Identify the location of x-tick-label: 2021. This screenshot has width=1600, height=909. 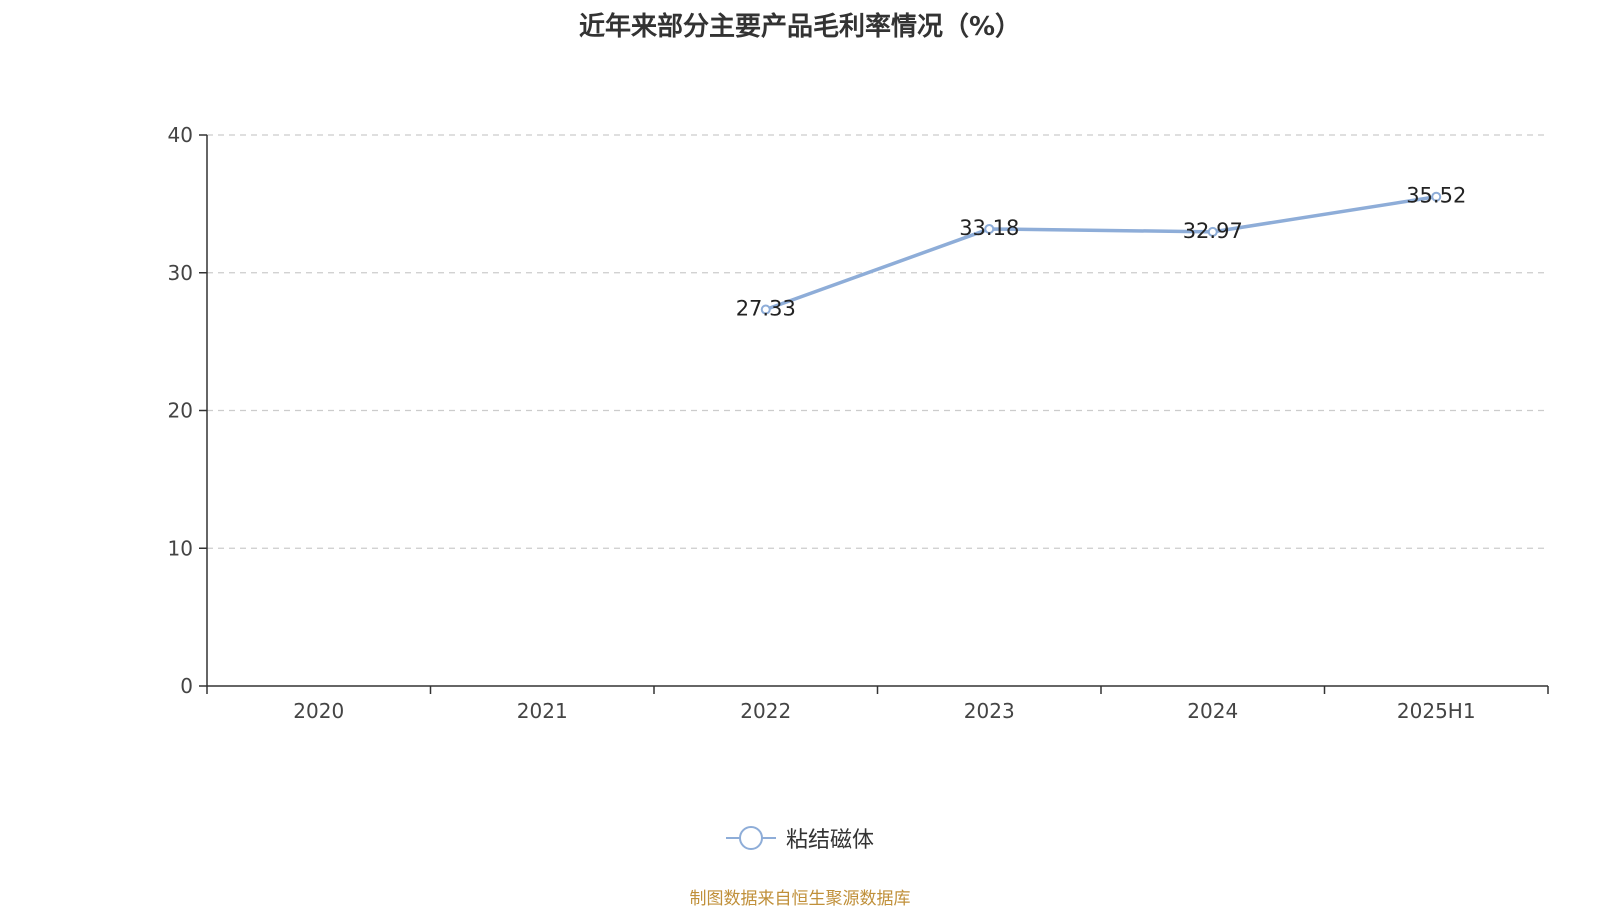
(542, 711).